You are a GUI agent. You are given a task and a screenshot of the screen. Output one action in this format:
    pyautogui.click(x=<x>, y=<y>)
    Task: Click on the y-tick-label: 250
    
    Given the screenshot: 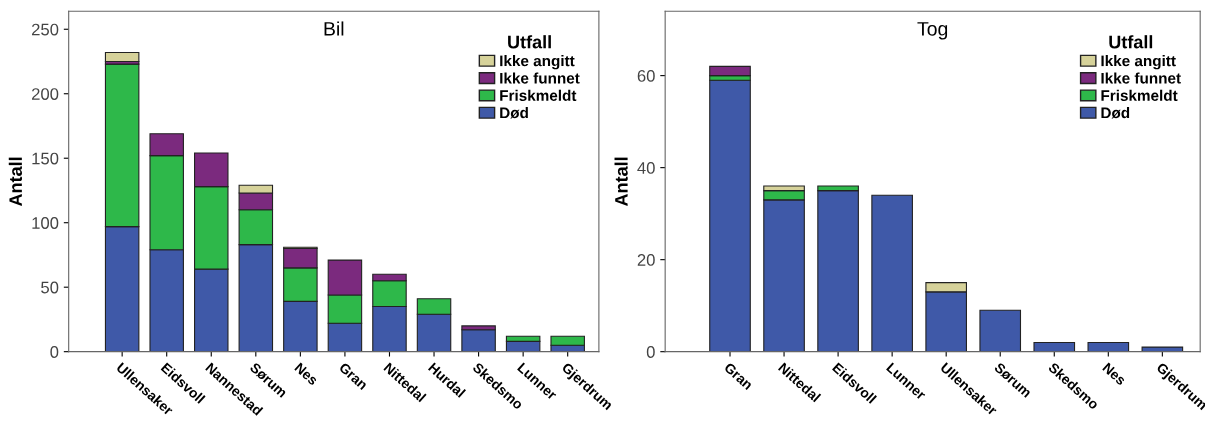 What is the action you would take?
    pyautogui.click(x=45, y=29)
    